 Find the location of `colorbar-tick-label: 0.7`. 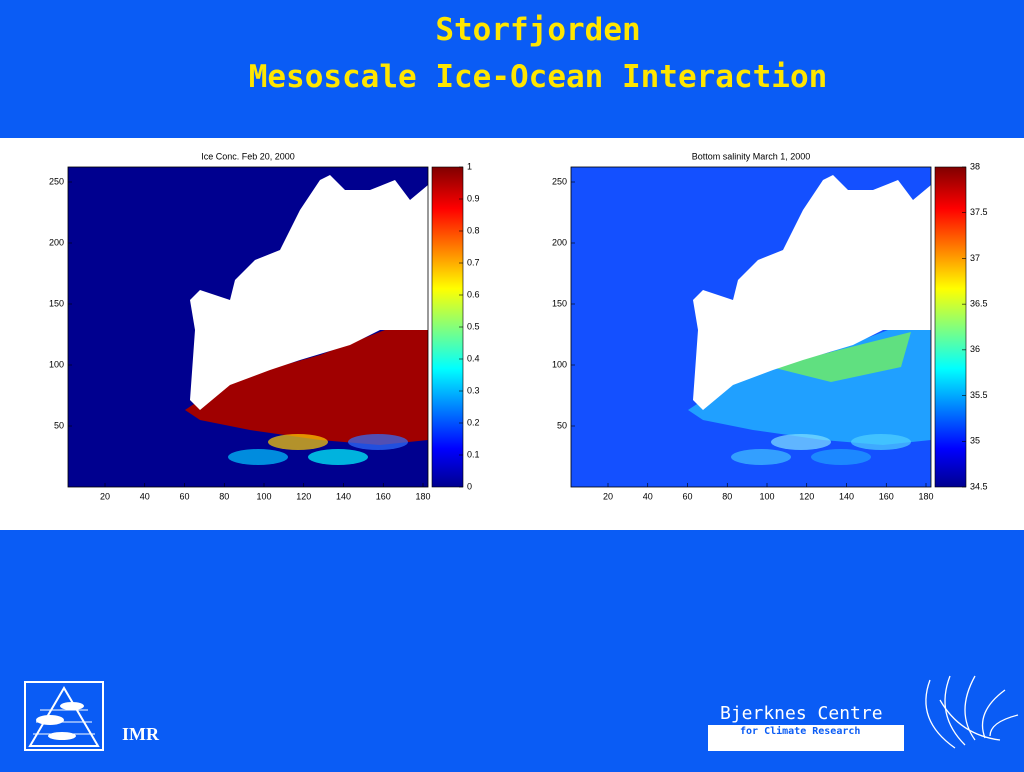

colorbar-tick-label: 0.7 is located at coordinates (473, 262).